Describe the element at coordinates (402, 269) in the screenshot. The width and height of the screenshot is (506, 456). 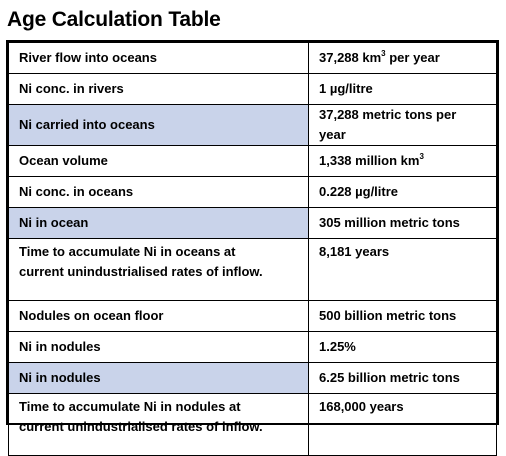
I see `row-value: 8,181 years` at that location.